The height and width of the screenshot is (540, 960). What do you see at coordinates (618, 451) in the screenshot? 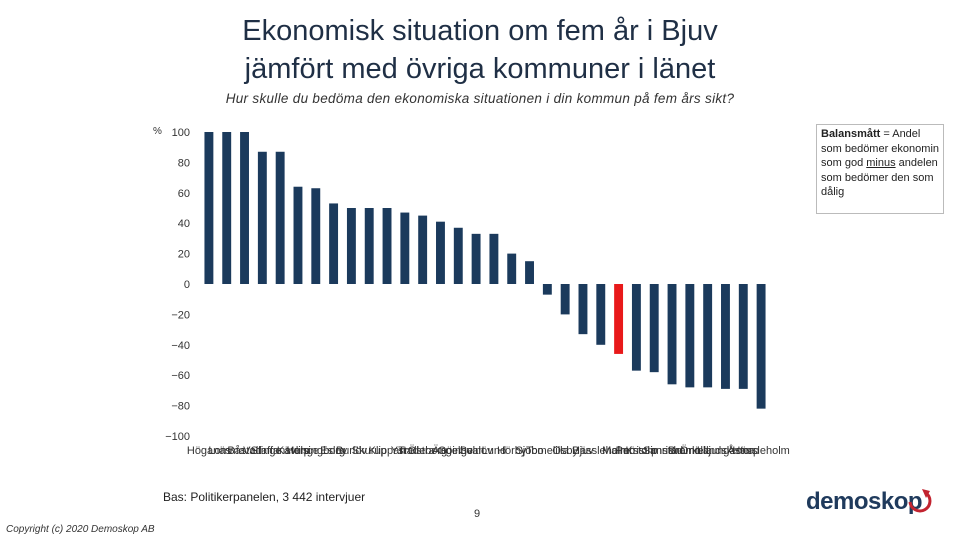
I see `x-category-label: Malmö` at bounding box center [618, 451].